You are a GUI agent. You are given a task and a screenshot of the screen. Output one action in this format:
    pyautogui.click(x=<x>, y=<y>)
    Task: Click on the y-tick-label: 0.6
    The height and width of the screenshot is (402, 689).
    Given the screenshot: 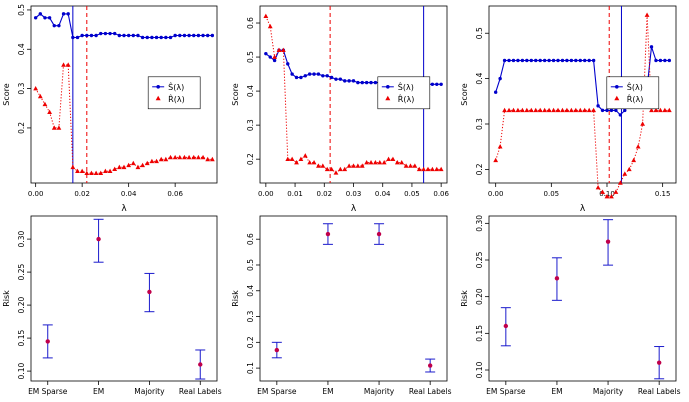 What is the action you would take?
    pyautogui.click(x=250, y=239)
    